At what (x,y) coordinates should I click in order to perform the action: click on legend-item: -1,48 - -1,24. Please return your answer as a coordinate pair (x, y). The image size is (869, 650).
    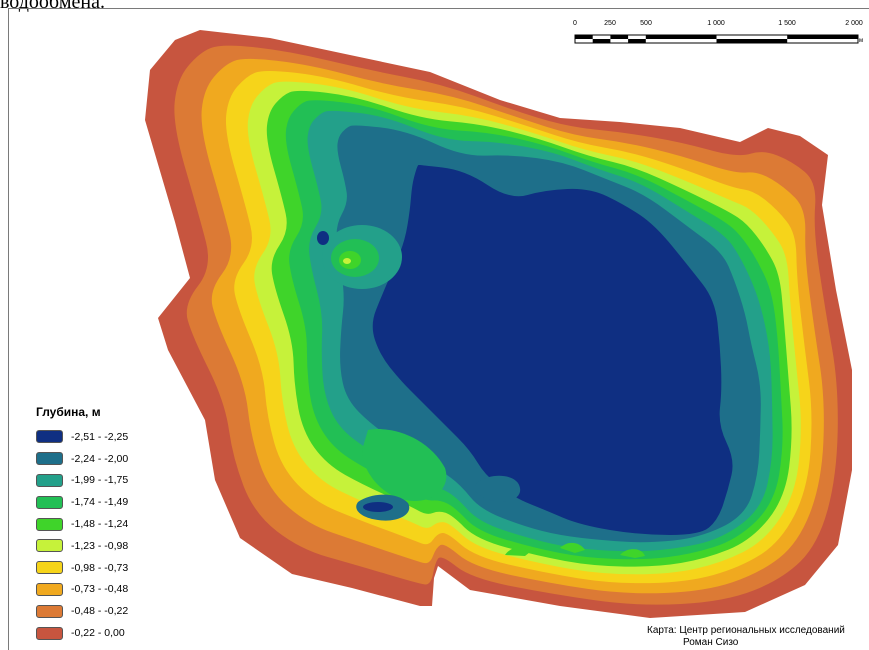
    Looking at the image, I should click on (82, 524).